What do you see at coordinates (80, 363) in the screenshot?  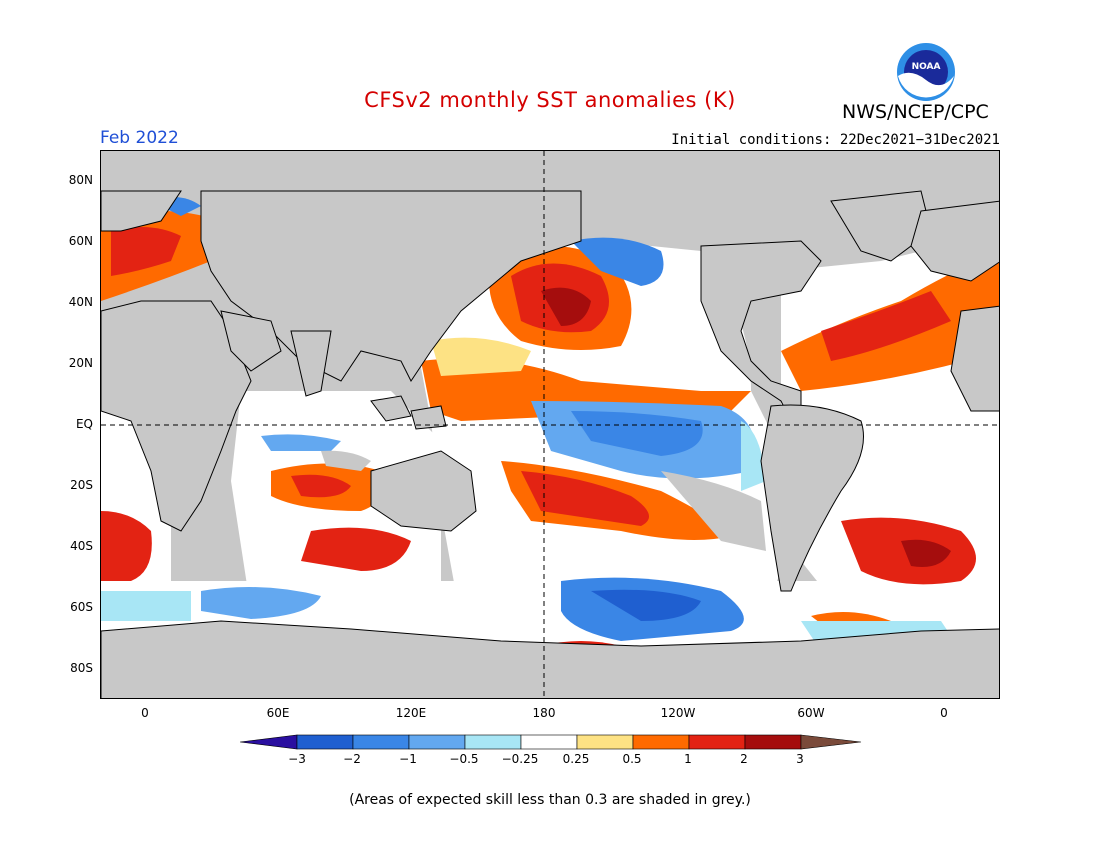 I see `lat-label-20n: 20N` at bounding box center [80, 363].